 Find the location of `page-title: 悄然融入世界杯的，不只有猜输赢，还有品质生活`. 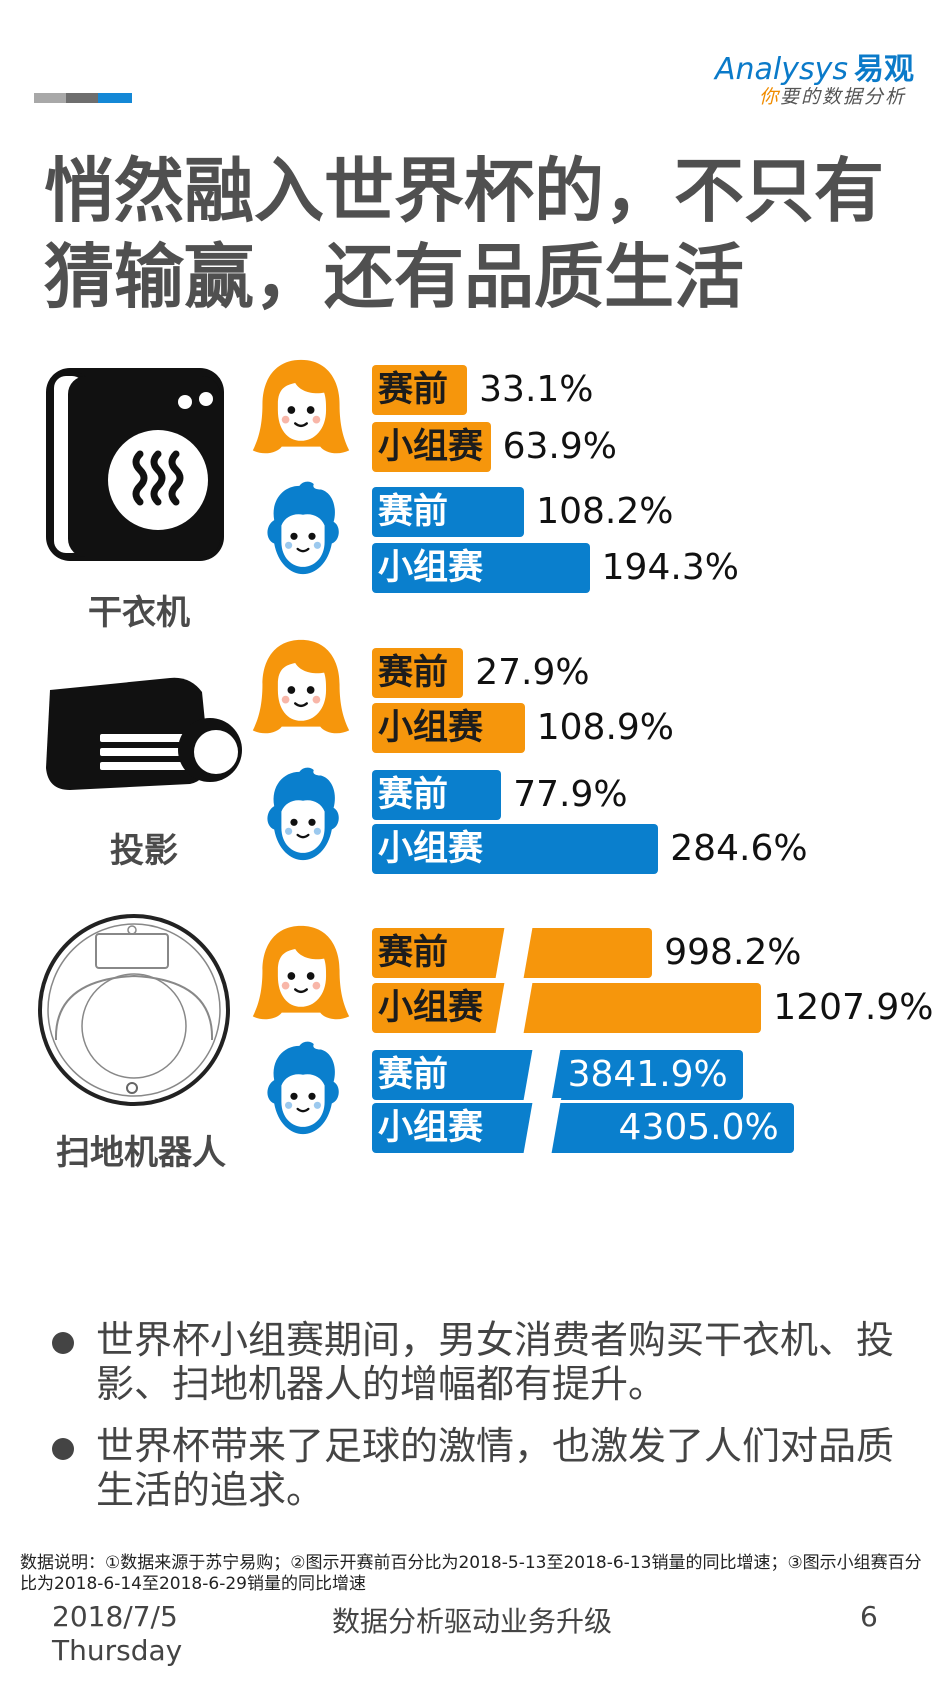

page-title: 悄然融入世界杯的，不只有猜输赢，还有品质生活 is located at coordinates (464, 234).